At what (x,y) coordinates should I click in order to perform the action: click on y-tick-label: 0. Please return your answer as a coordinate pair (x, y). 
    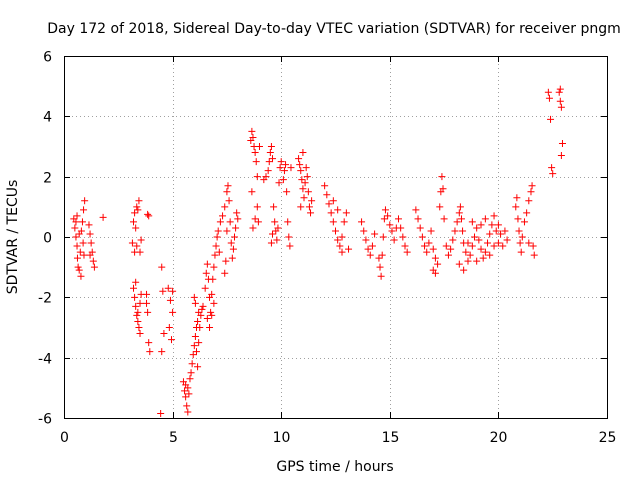
    Looking at the image, I should click on (47, 239).